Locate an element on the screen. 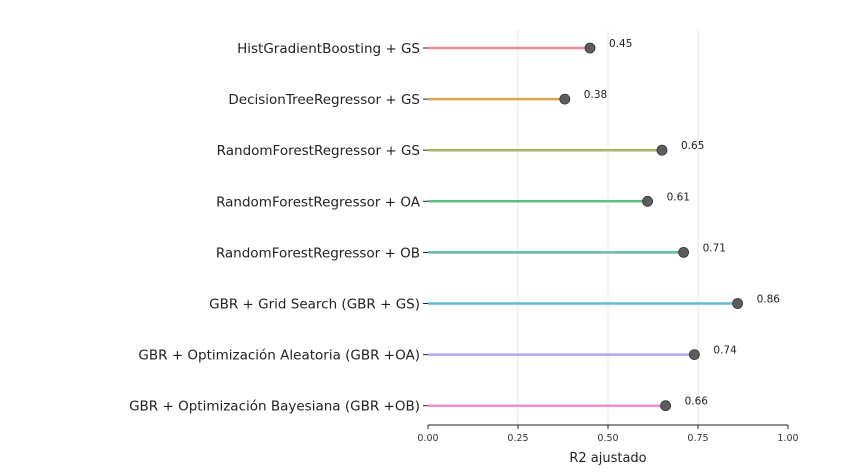 Image resolution: width=850 pixels, height=473 pixels. data-label: 0.45 is located at coordinates (620, 44).